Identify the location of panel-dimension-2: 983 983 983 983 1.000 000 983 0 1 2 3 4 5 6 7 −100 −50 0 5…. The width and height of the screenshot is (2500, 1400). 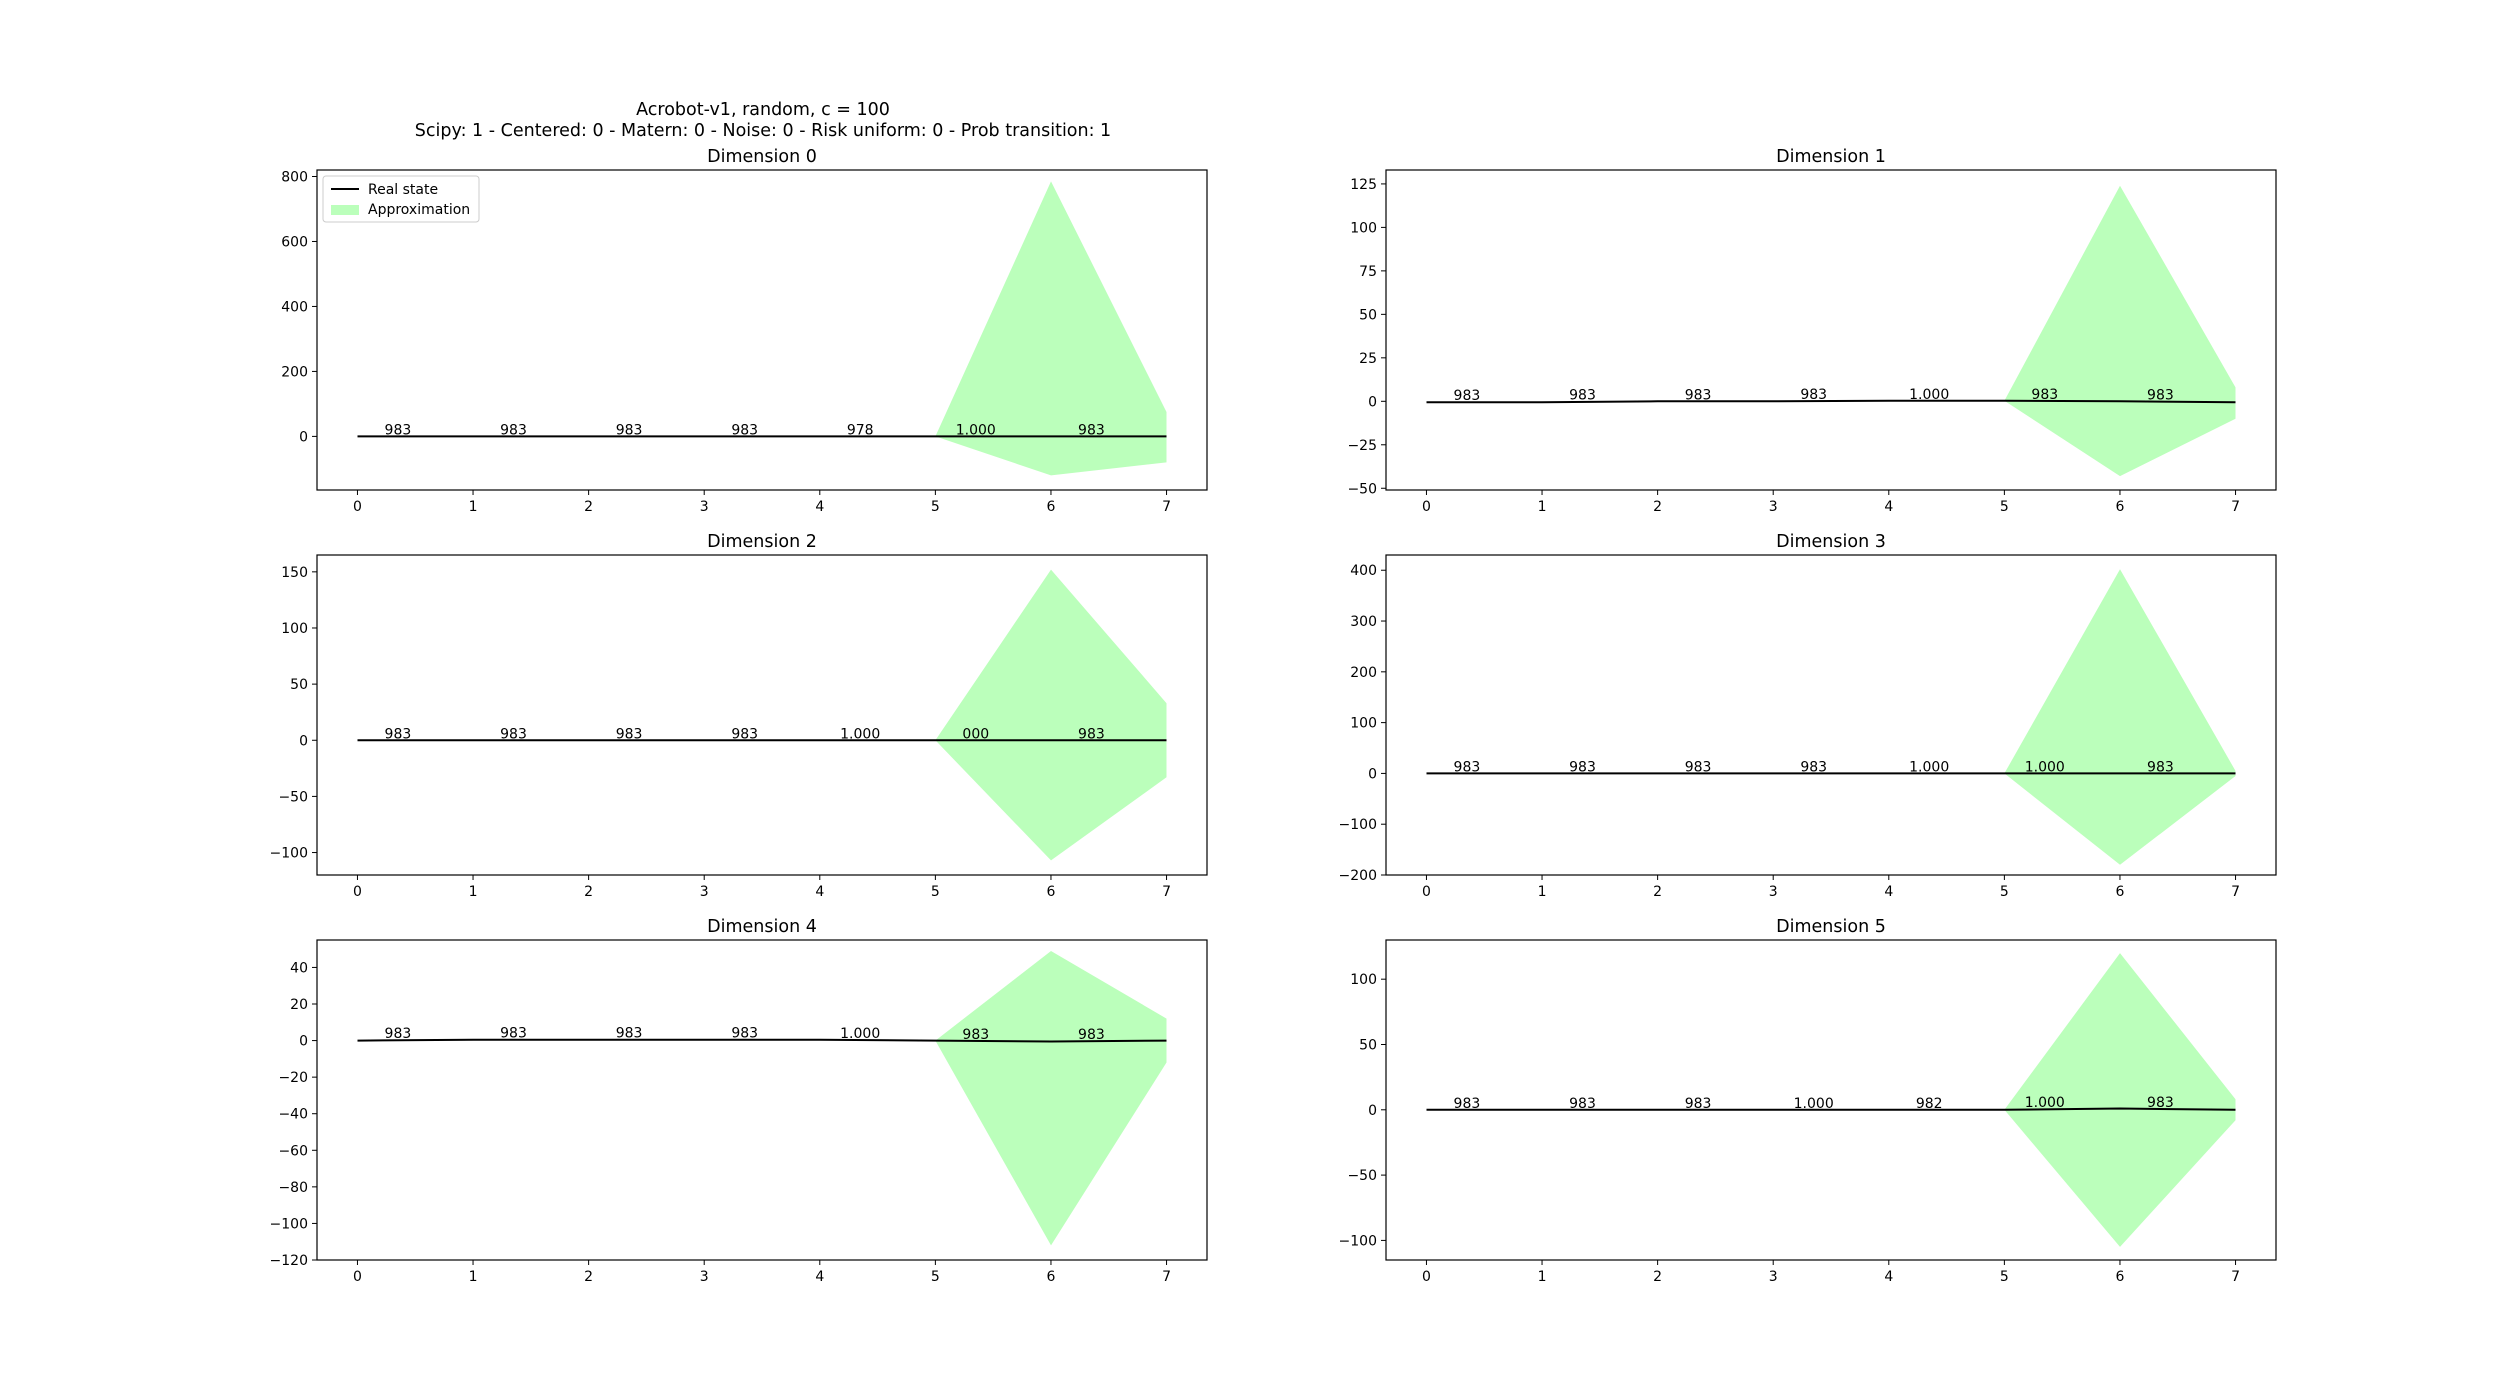
(739, 716).